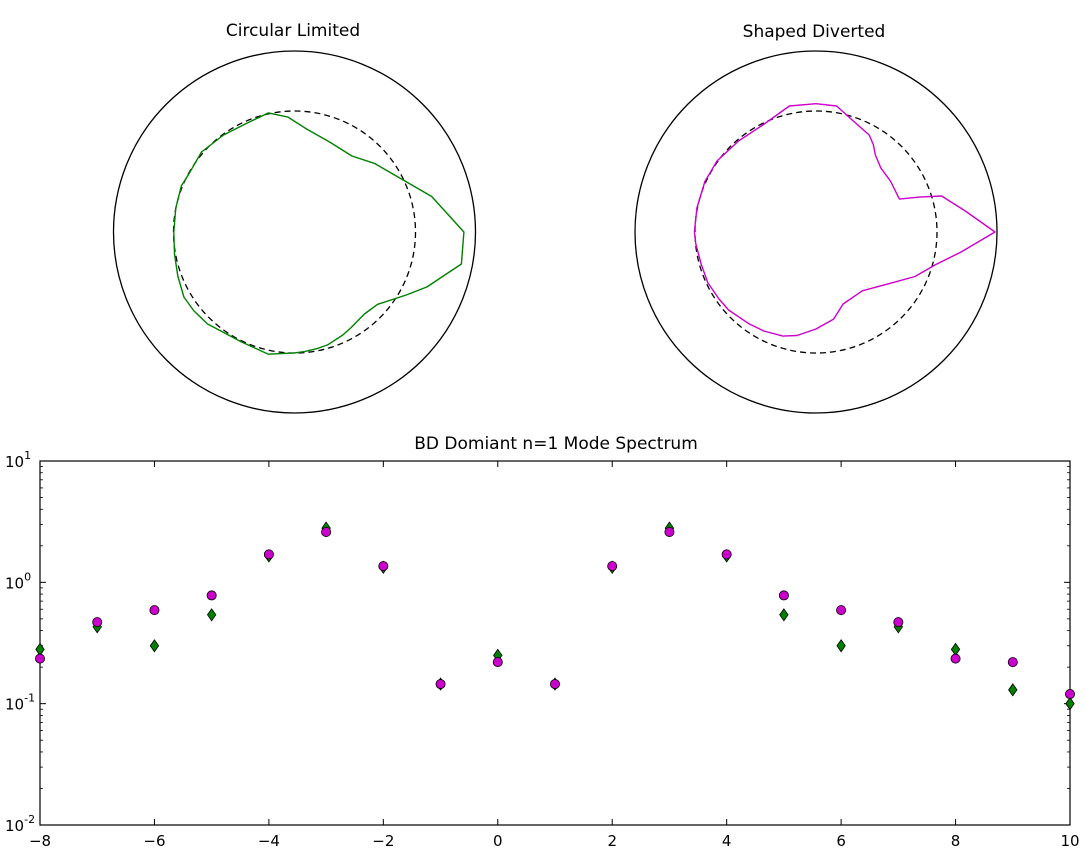  I want to click on x-tick-label: 0, so click(498, 841).